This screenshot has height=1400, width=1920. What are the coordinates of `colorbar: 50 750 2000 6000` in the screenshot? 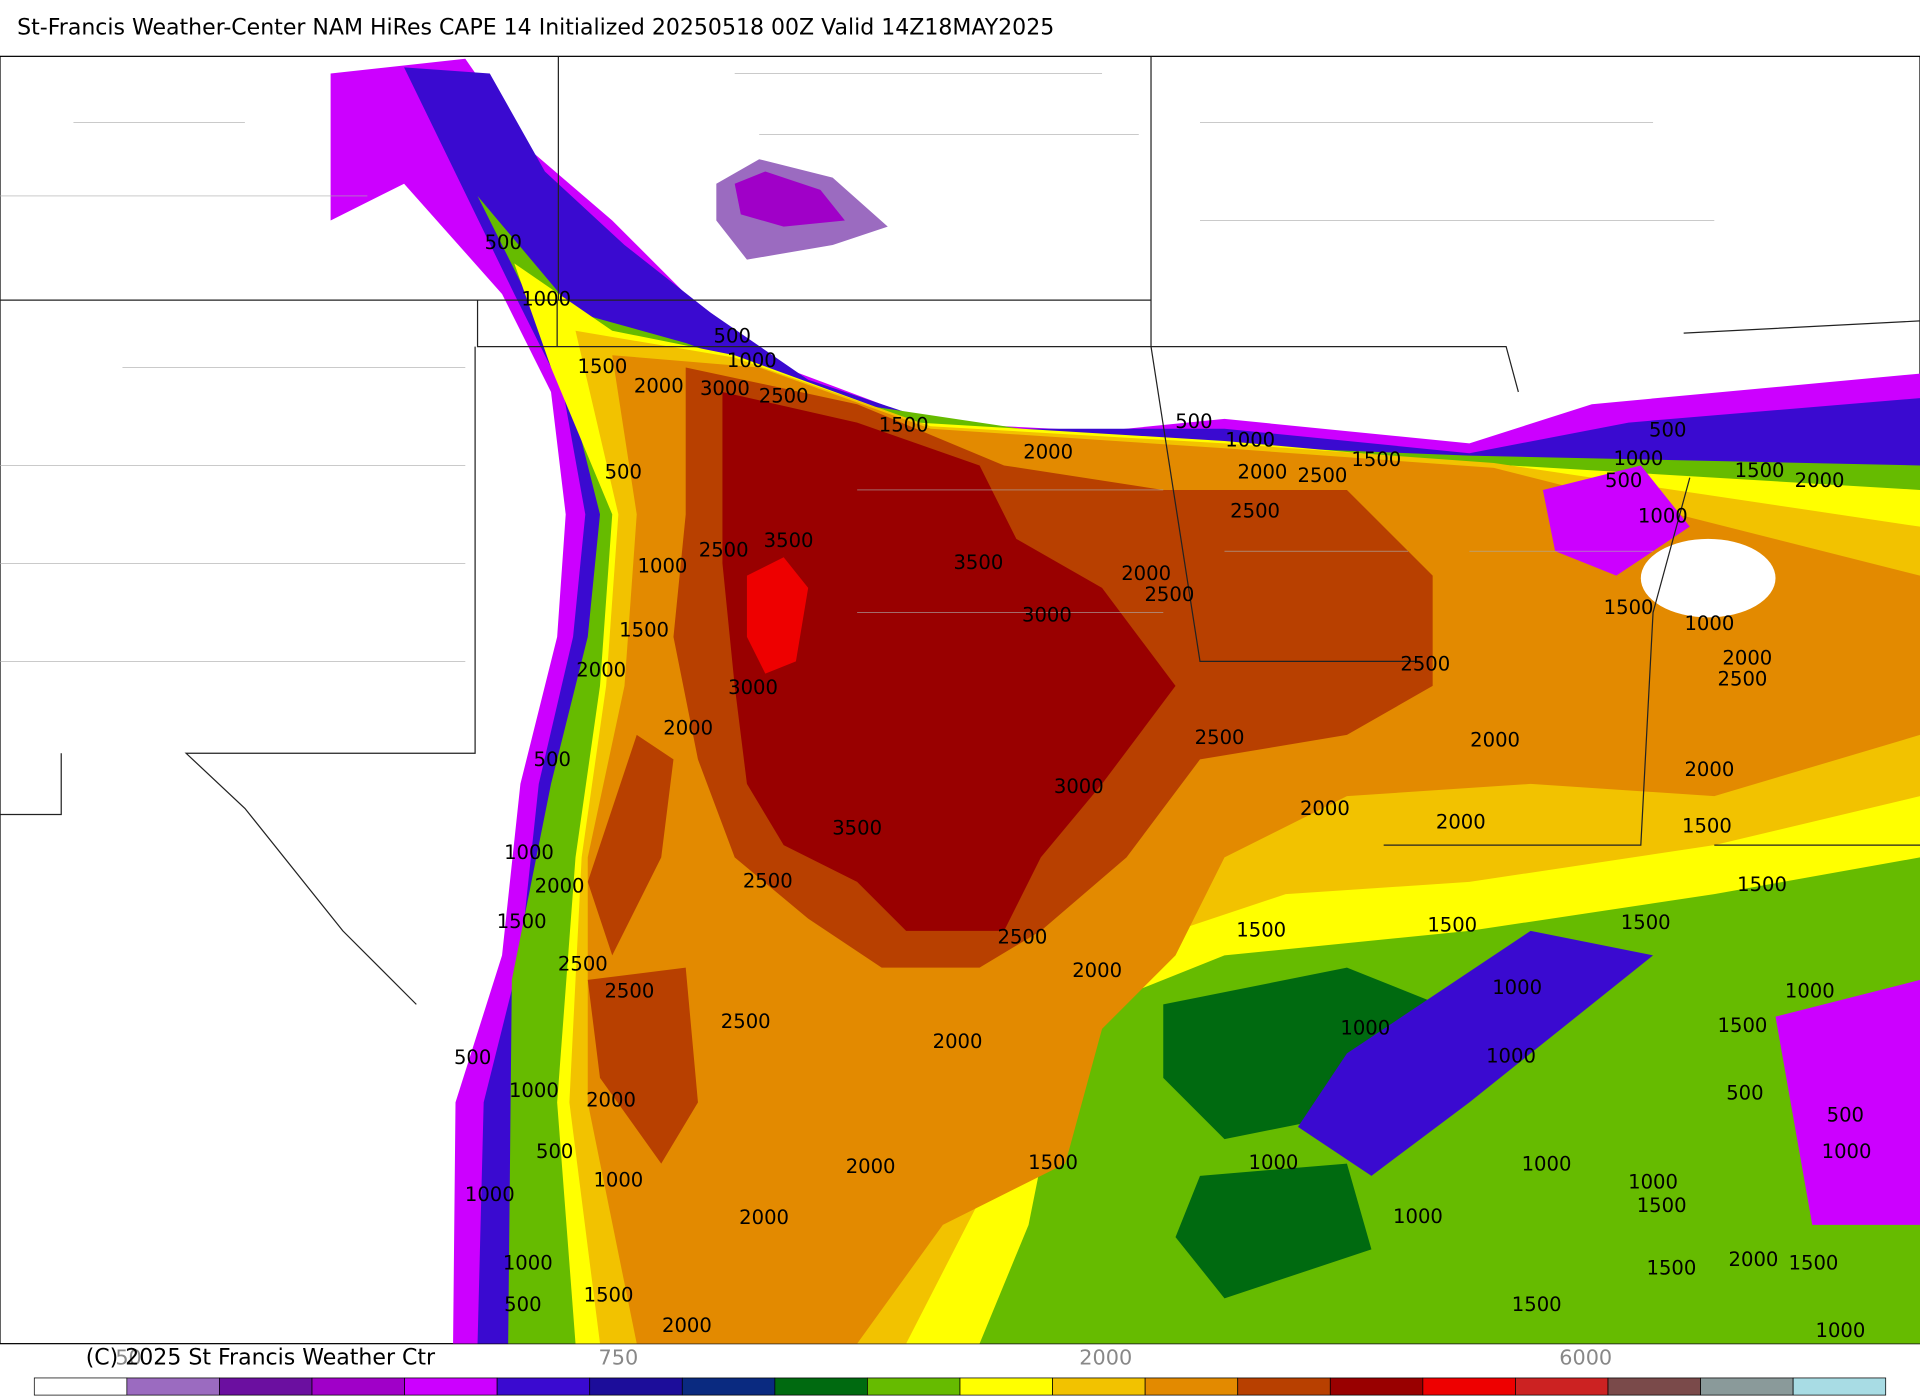 It's located at (960, 1370).